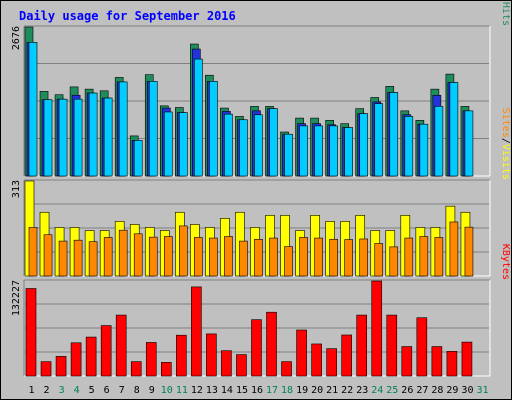 The image size is (512, 405). What do you see at coordinates (347, 390) in the screenshot?
I see `x-tick-label-day-22: 22` at bounding box center [347, 390].